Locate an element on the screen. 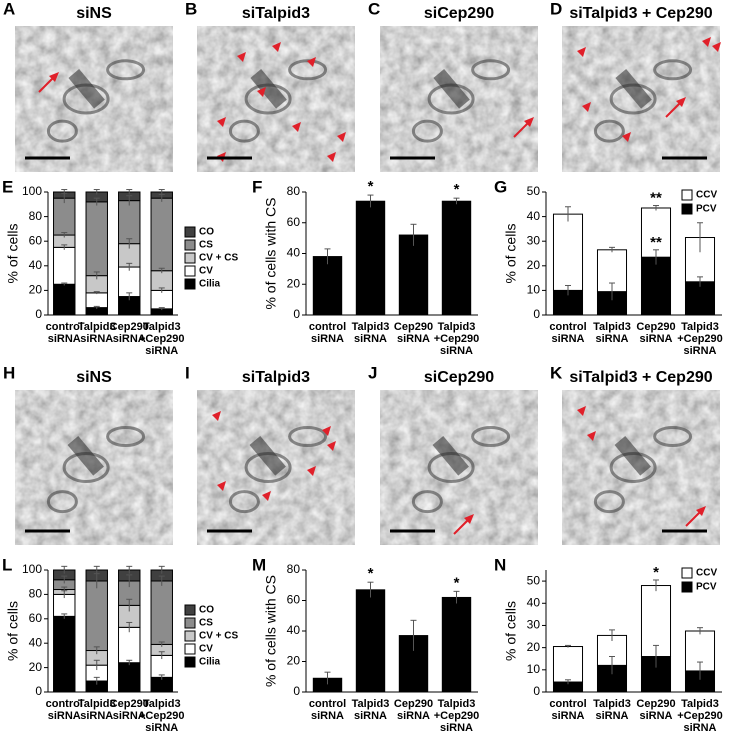 This screenshot has width=736, height=738. panel-title: siCep290 is located at coordinates (459, 377).